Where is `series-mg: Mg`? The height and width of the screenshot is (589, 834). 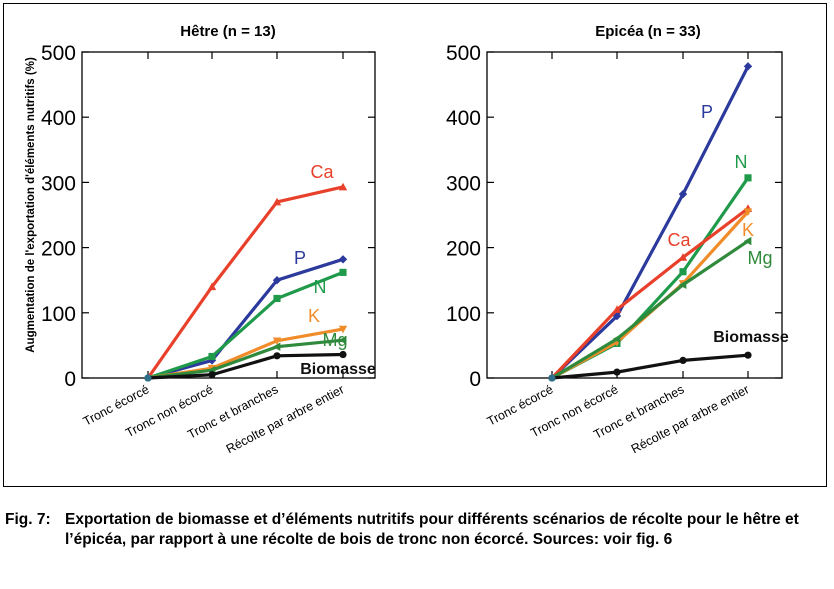 series-mg: Mg is located at coordinates (660, 309).